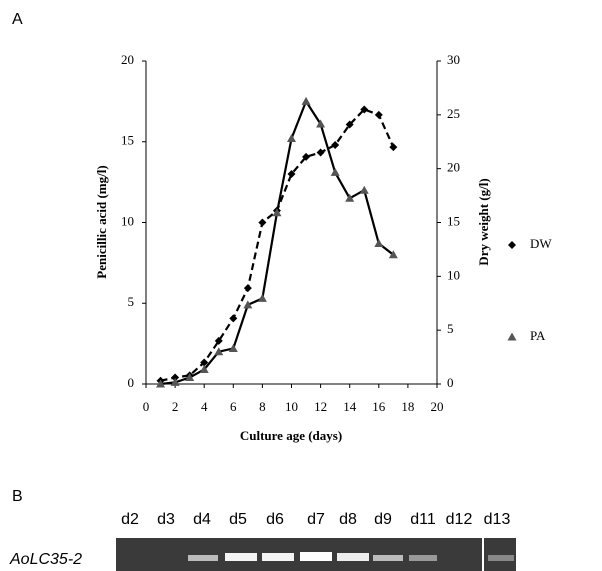  What do you see at coordinates (127, 59) in the screenshot?
I see `y-tick-label: 20` at bounding box center [127, 59].